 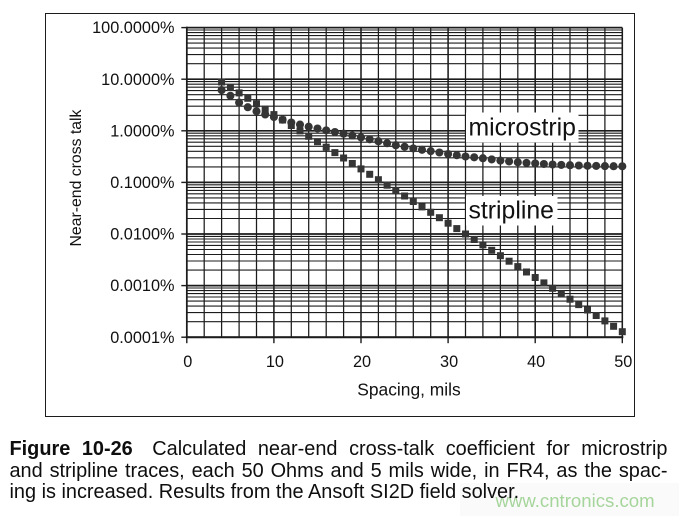 I want to click on svg-text: 50, so click(x=623, y=362).